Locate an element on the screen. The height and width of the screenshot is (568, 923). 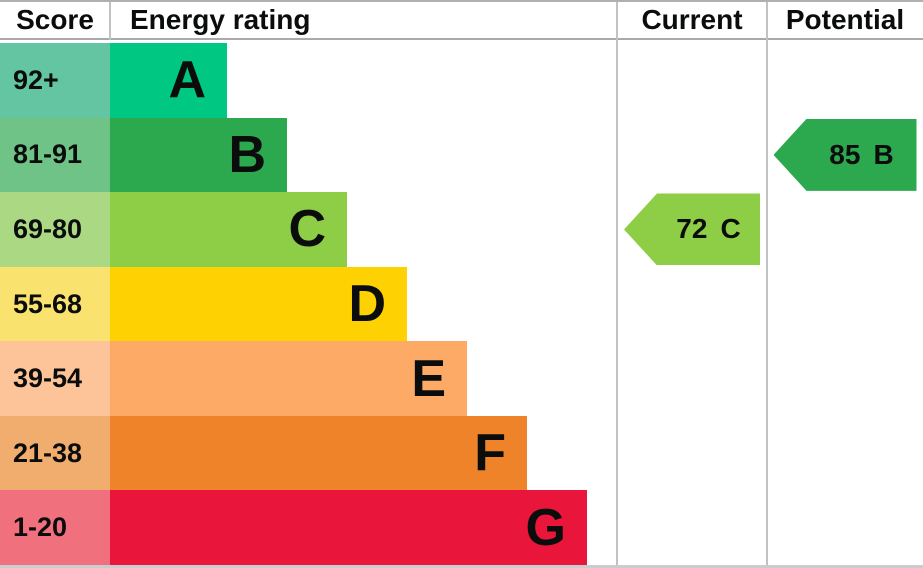
potential-column-header: Potential is located at coordinates (845, 19).